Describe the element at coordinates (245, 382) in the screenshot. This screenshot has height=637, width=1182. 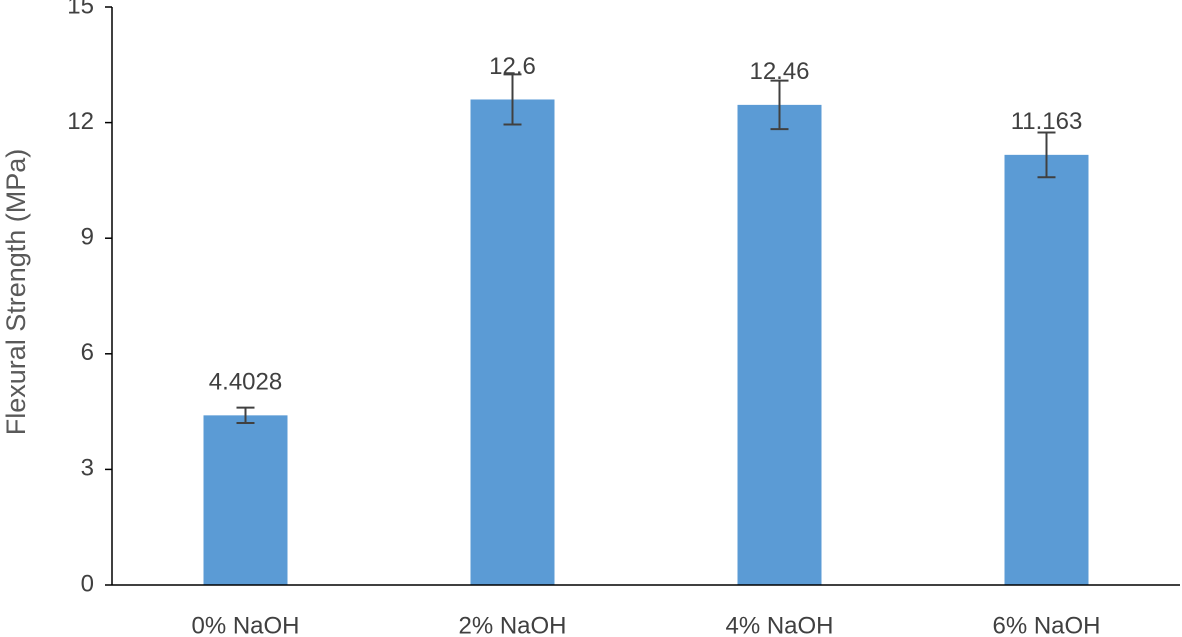
I see `data-label: 4.4028` at that location.